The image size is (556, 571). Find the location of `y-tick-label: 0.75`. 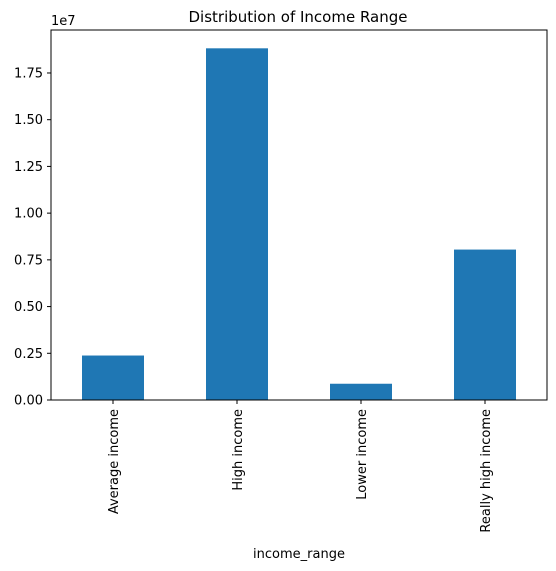

y-tick-label: 0.75 is located at coordinates (28, 260).